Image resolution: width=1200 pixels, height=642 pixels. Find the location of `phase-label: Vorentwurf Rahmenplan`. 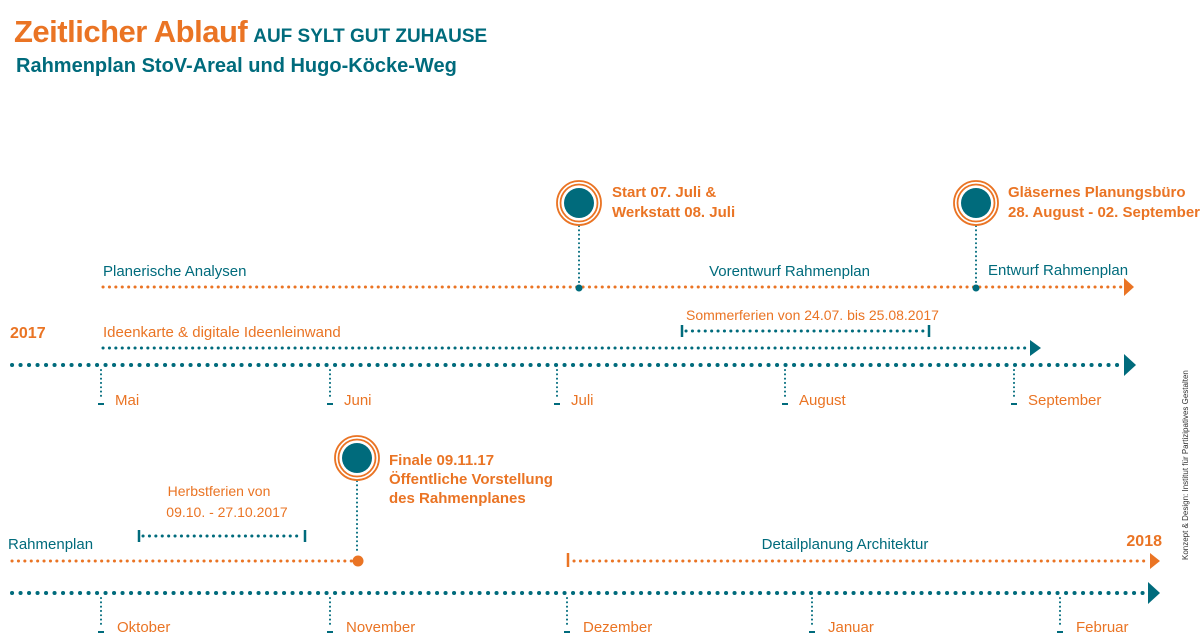

phase-label: Vorentwurf Rahmenplan is located at coordinates (789, 271).